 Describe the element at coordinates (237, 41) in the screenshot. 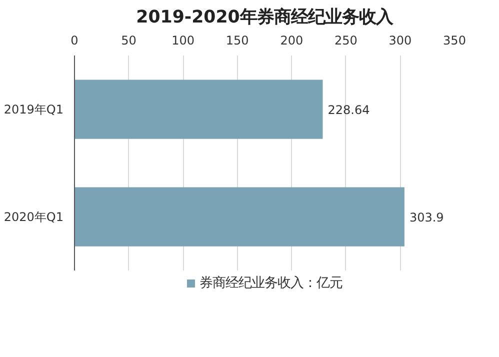

I see `x-tick-label: 150` at that location.